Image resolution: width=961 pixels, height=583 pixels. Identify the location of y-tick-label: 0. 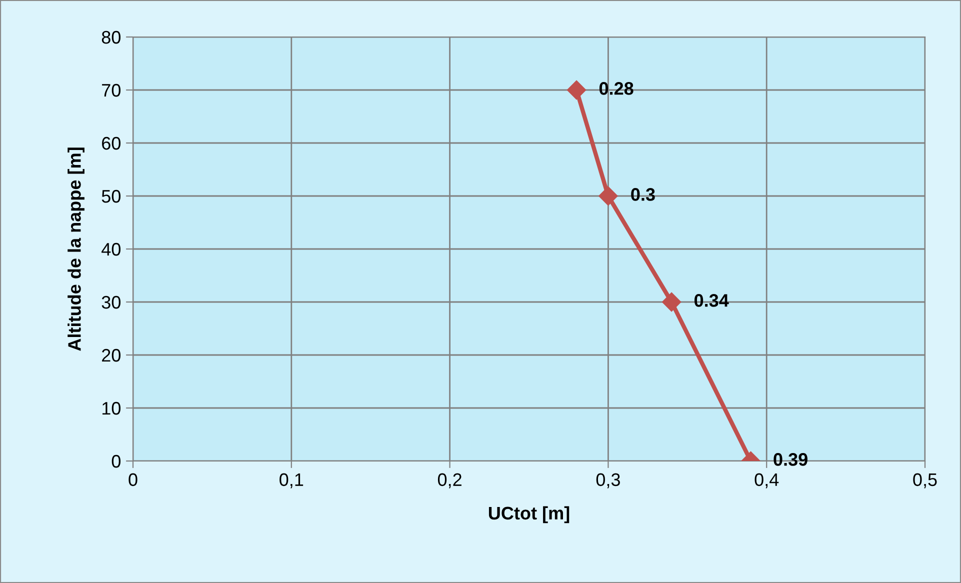
(116, 461).